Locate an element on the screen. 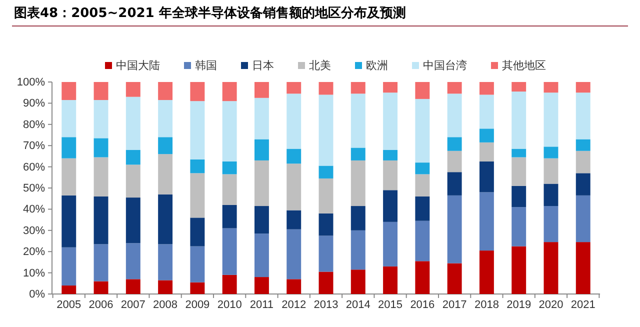 Image resolution: width=640 pixels, height=327 pixels. y-tick-label: 60% is located at coordinates (34, 167).